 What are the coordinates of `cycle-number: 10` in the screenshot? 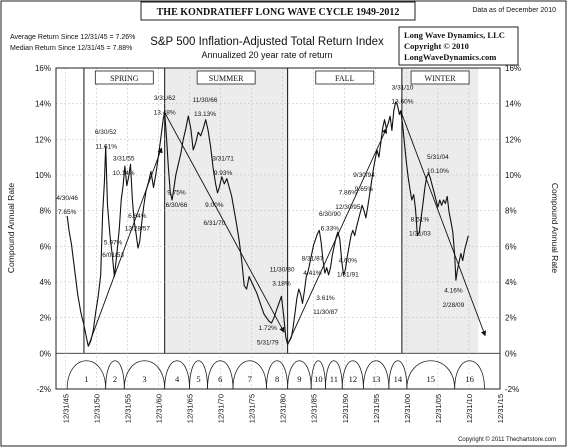 It's located at (318, 379).